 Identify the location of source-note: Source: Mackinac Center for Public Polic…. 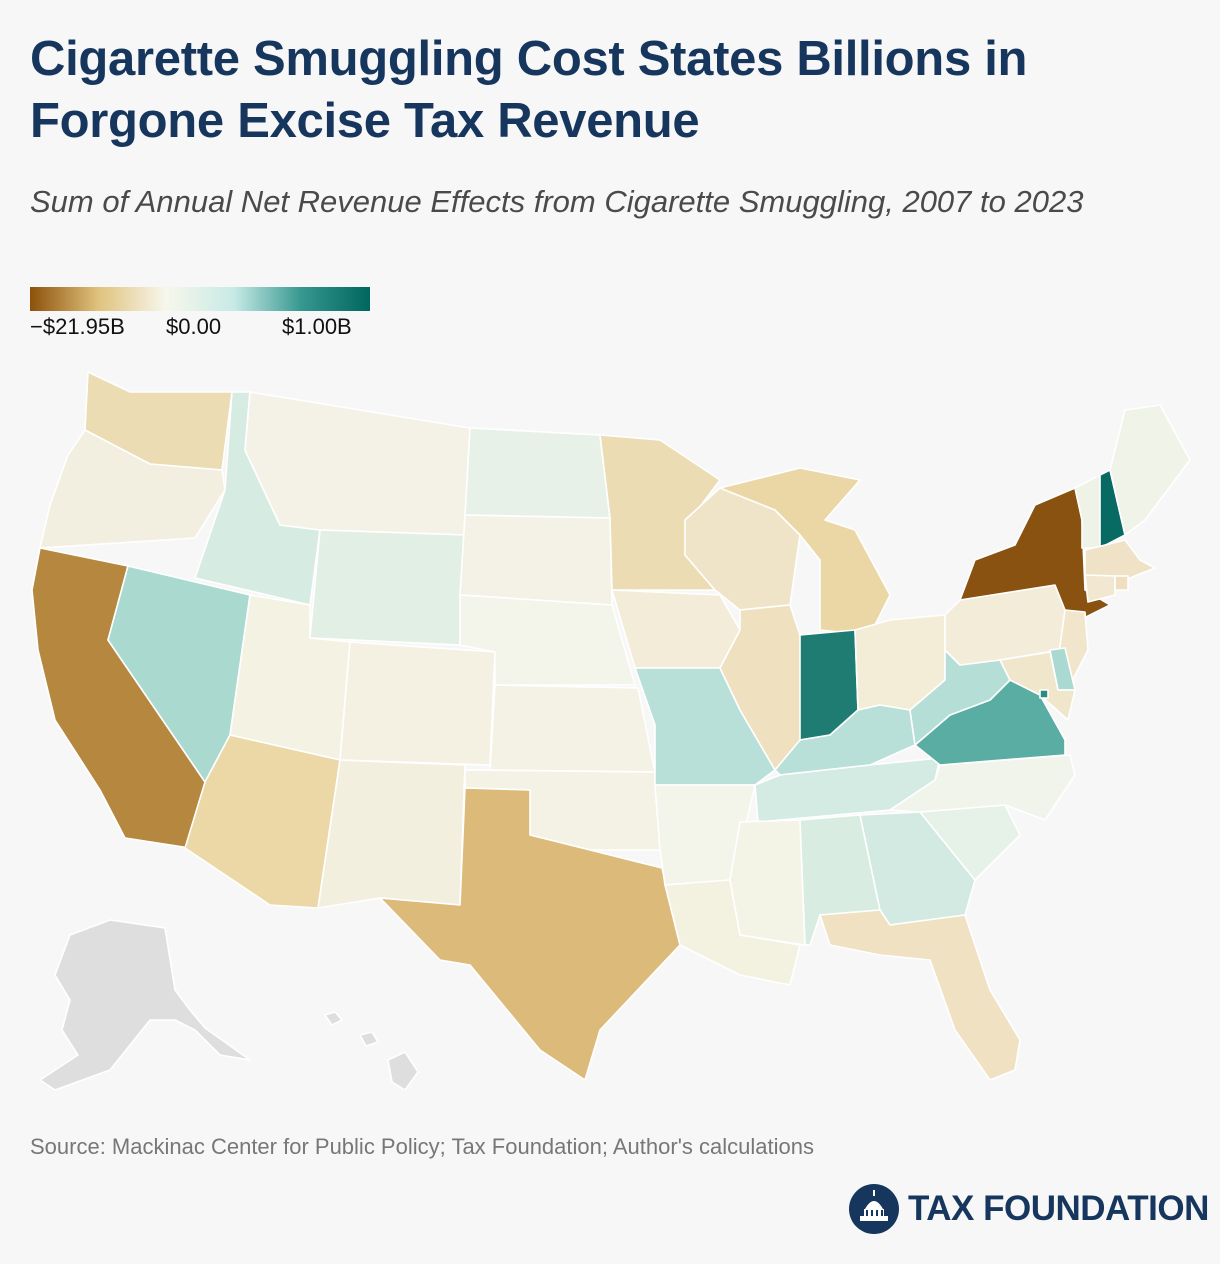
(422, 1146).